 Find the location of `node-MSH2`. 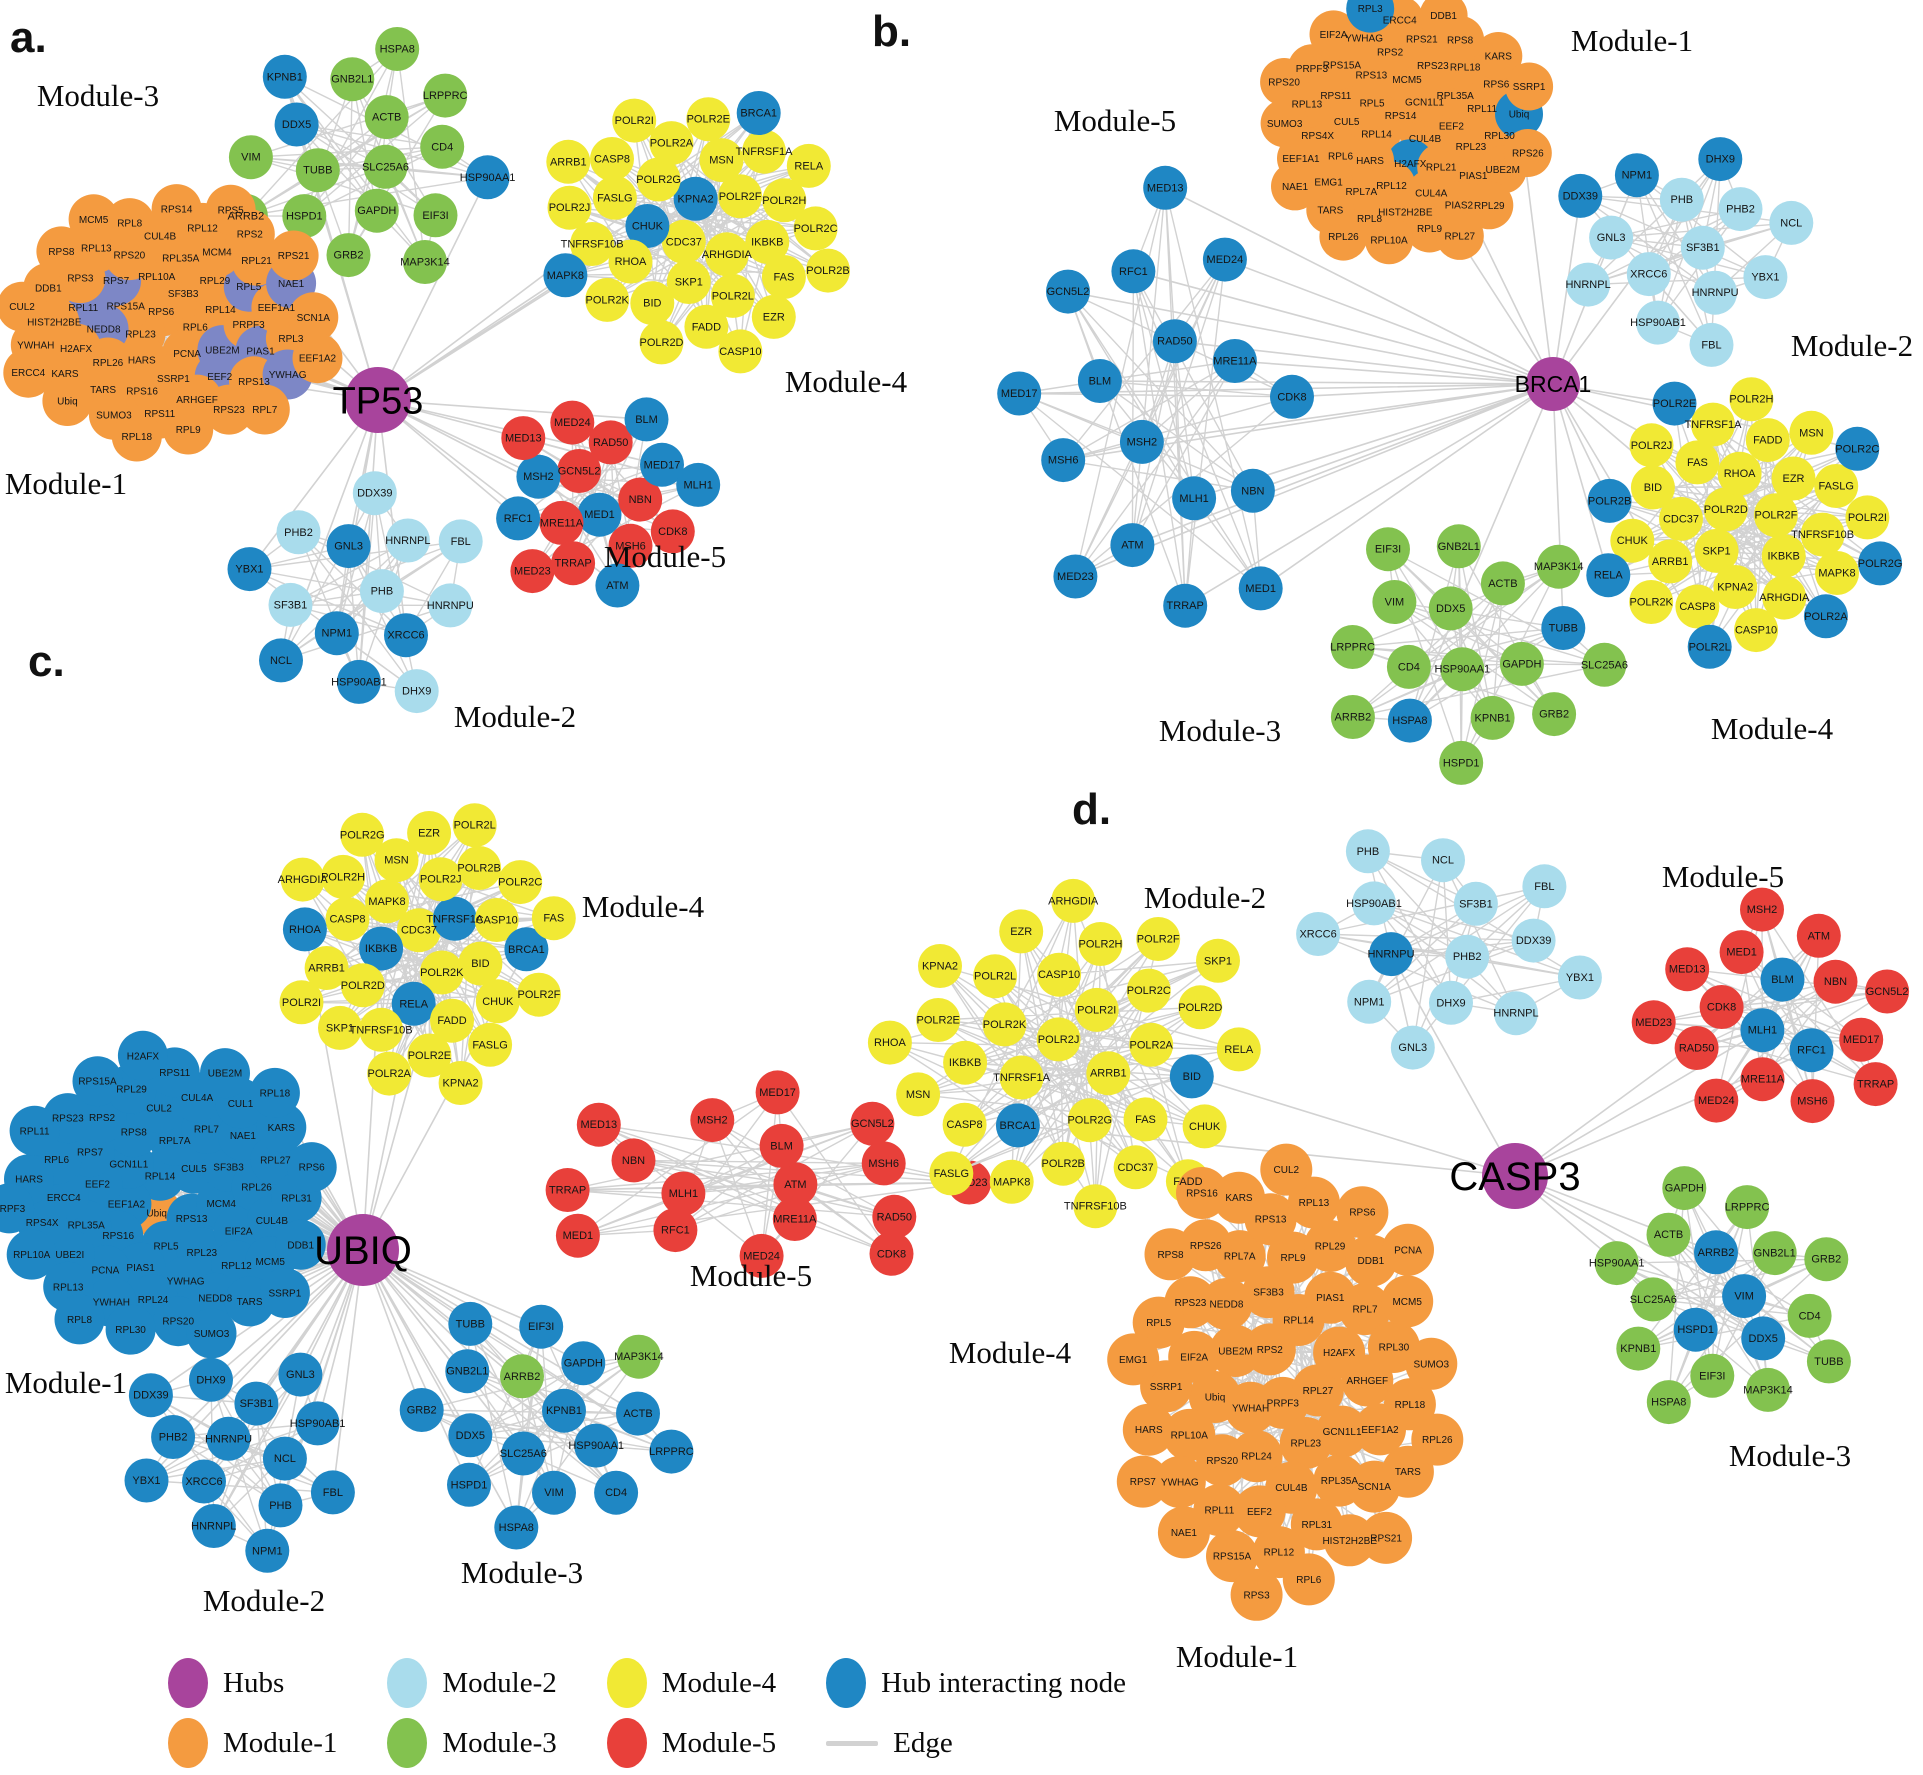

node-MSH2 is located at coordinates (1141, 441).